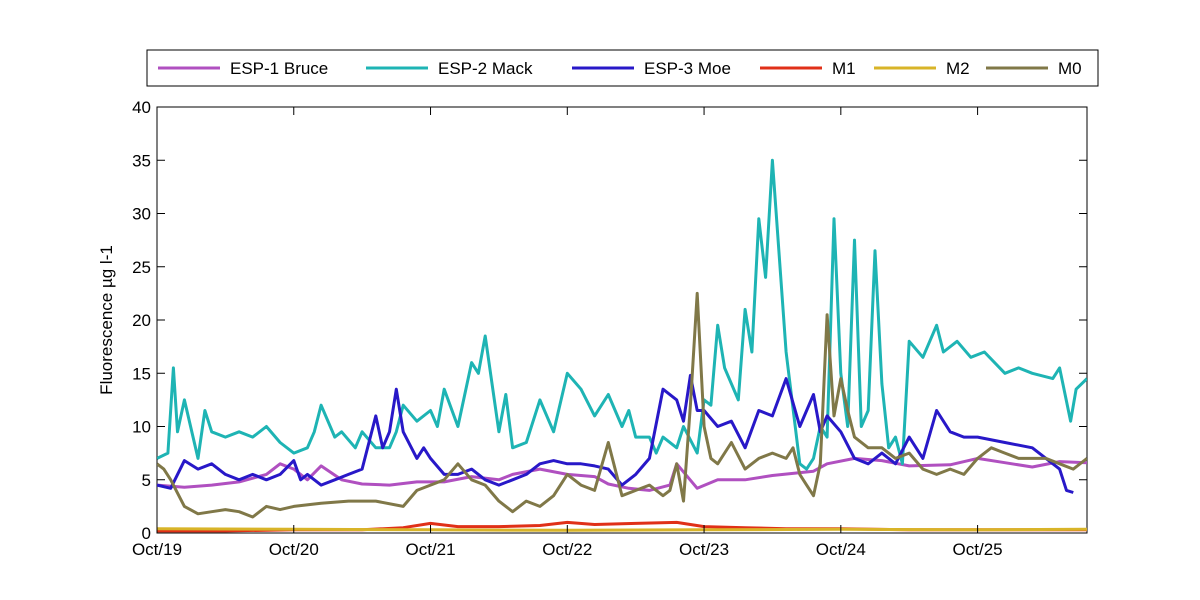 The height and width of the screenshot is (600, 1200). I want to click on y-axis-title: Fluorescence µg l-1, so click(106, 320).